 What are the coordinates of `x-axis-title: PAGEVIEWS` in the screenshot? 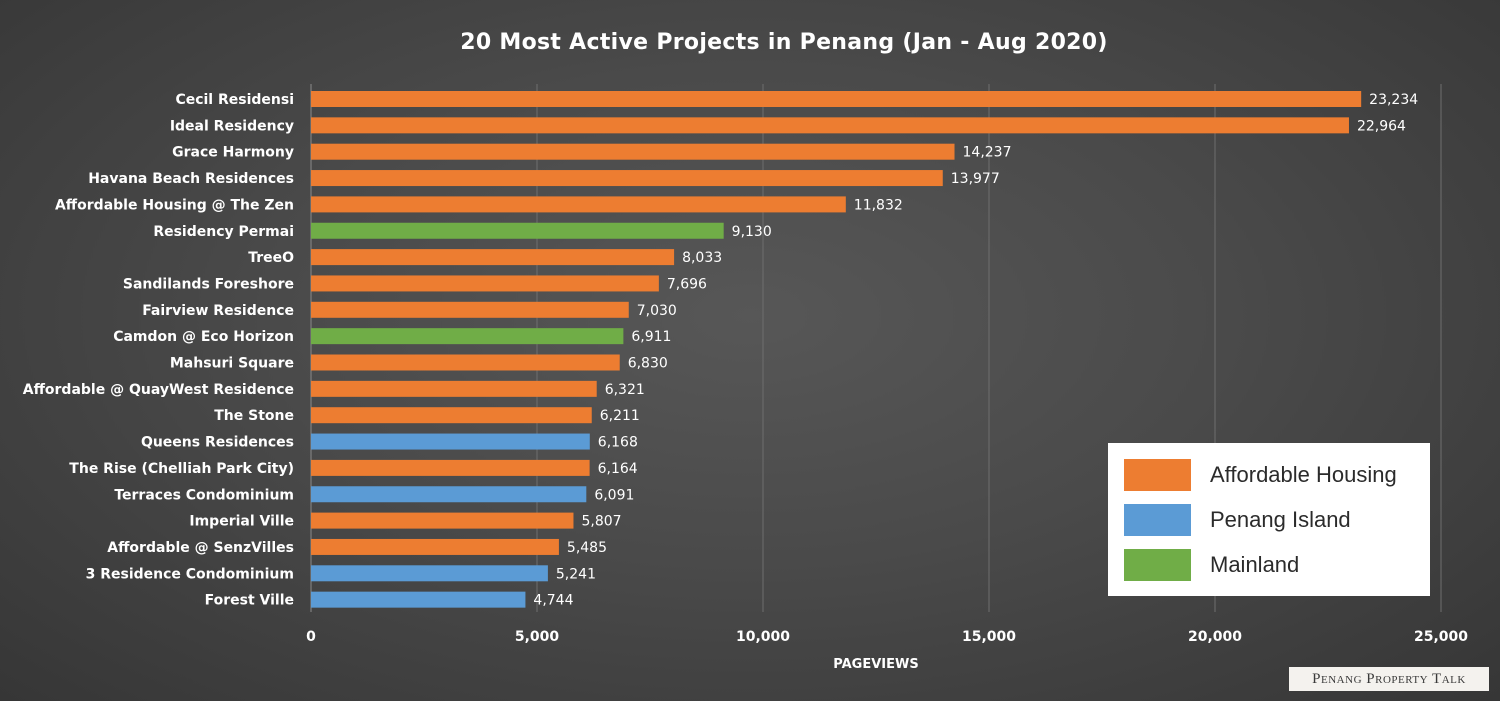 It's located at (875, 664).